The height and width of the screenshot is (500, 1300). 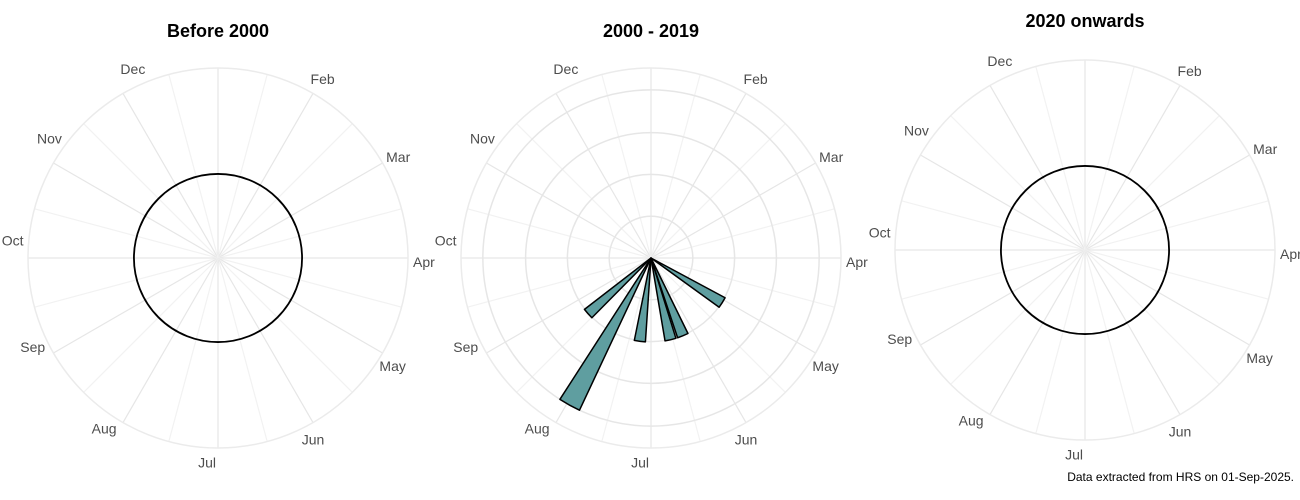 What do you see at coordinates (1180, 477) in the screenshot?
I see `caption: Data extracted from HRS on 01-Sep-2025.` at bounding box center [1180, 477].